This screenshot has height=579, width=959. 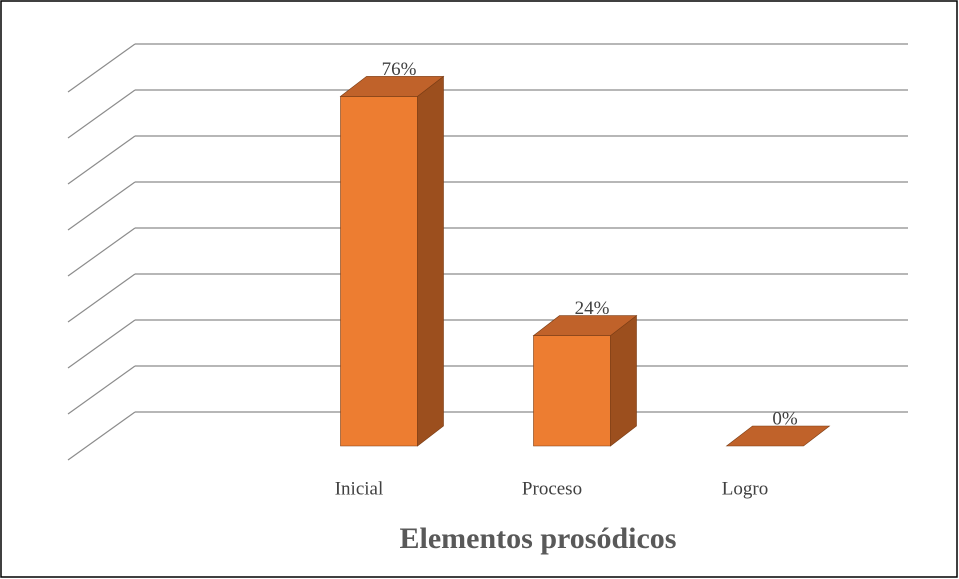 What do you see at coordinates (538, 538) in the screenshot?
I see `chart-title: Elementos prosódicos` at bounding box center [538, 538].